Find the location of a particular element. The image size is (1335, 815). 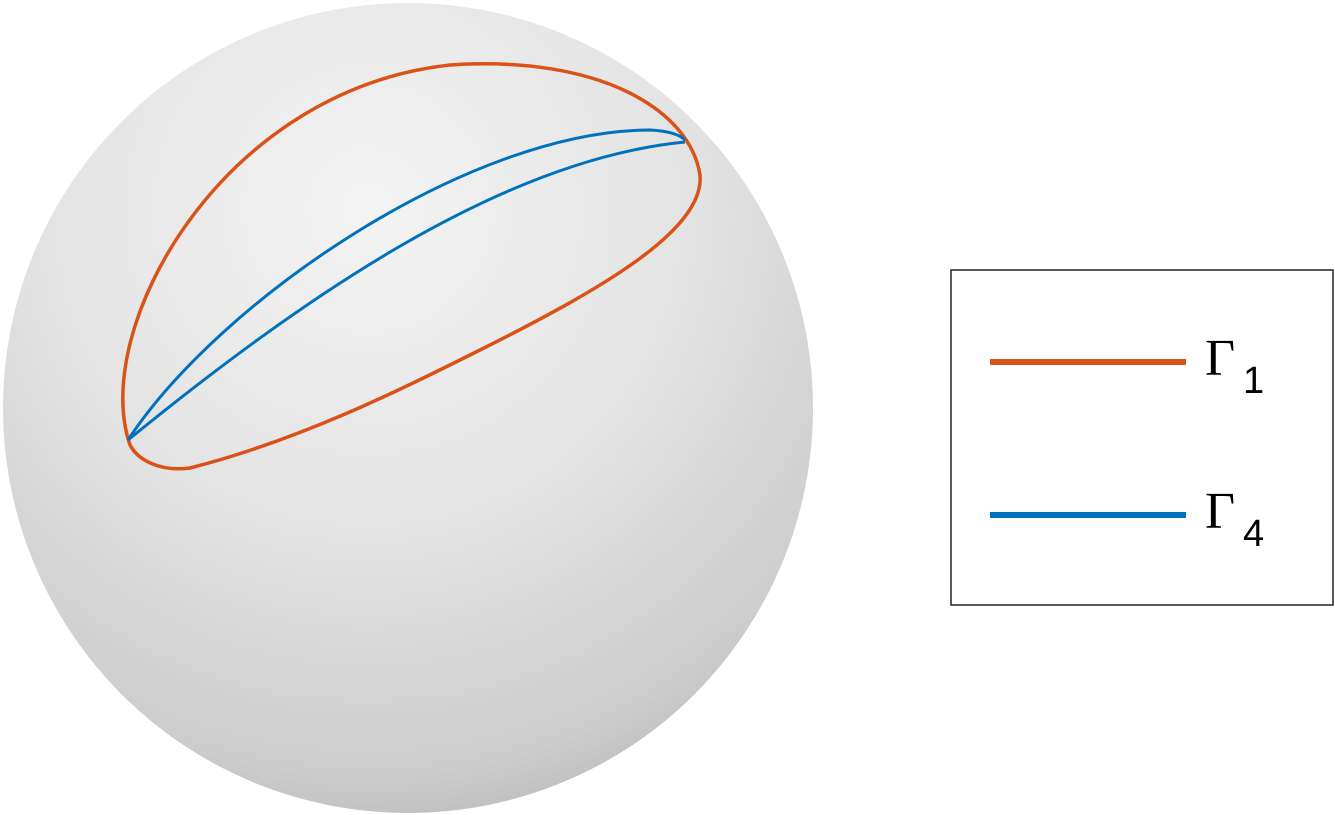

legend: Γ 1 Γ 4 is located at coordinates (1142, 437).